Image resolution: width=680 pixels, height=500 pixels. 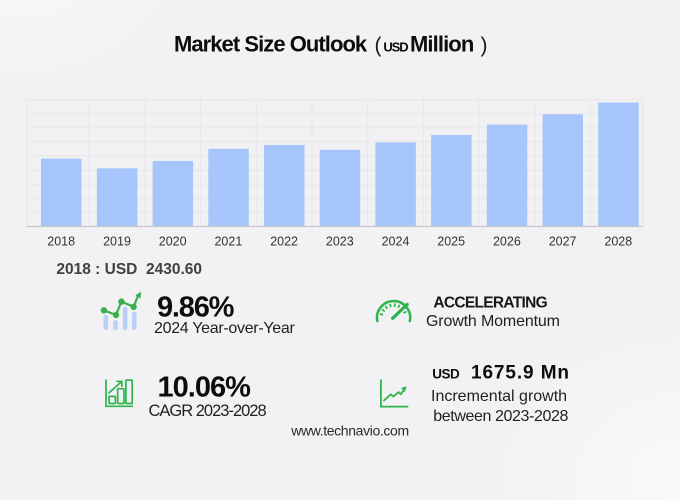 What do you see at coordinates (117, 242) in the screenshot?
I see `svg-text: 2019` at bounding box center [117, 242].